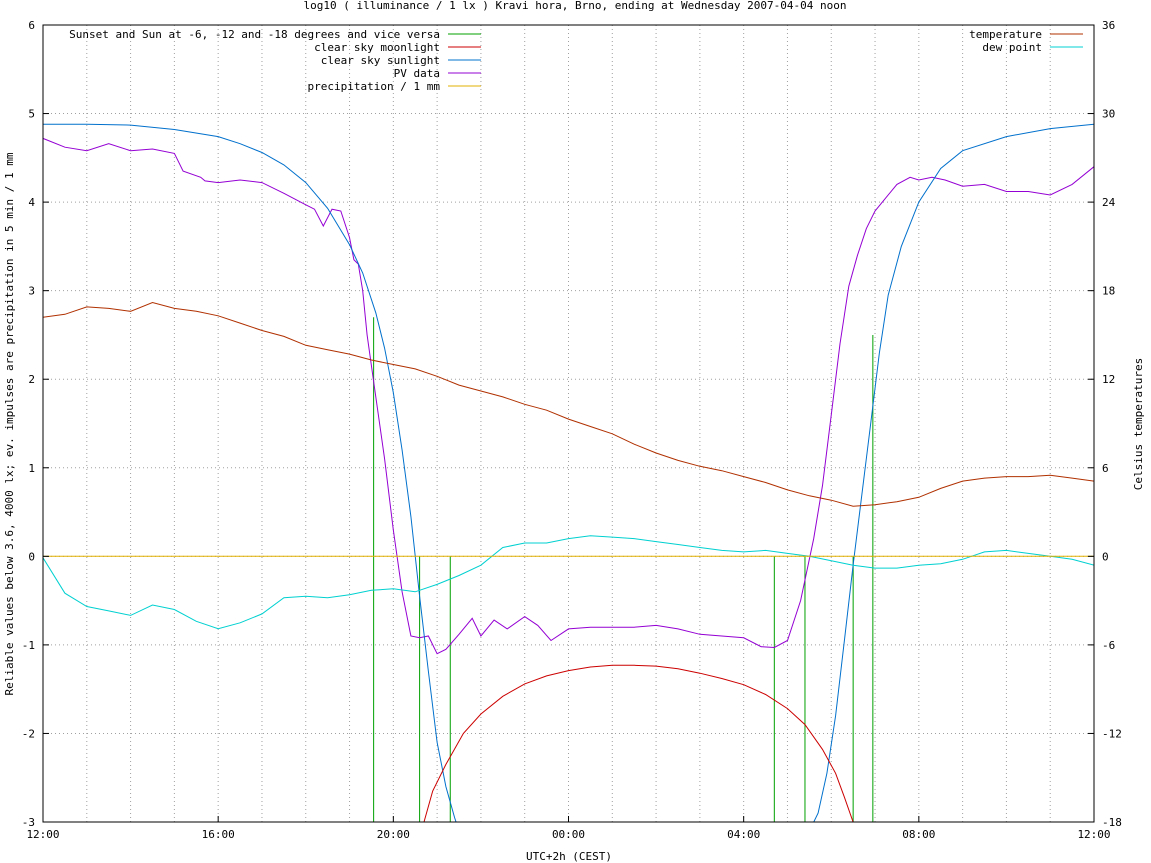 This screenshot has width=1151, height=863. What do you see at coordinates (1105, 468) in the screenshot?
I see `y2-tick-label: 6` at bounding box center [1105, 468].